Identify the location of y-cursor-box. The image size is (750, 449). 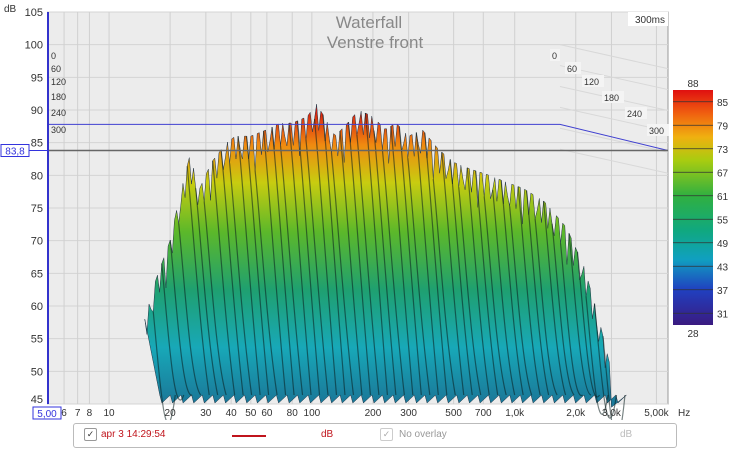
(15, 151).